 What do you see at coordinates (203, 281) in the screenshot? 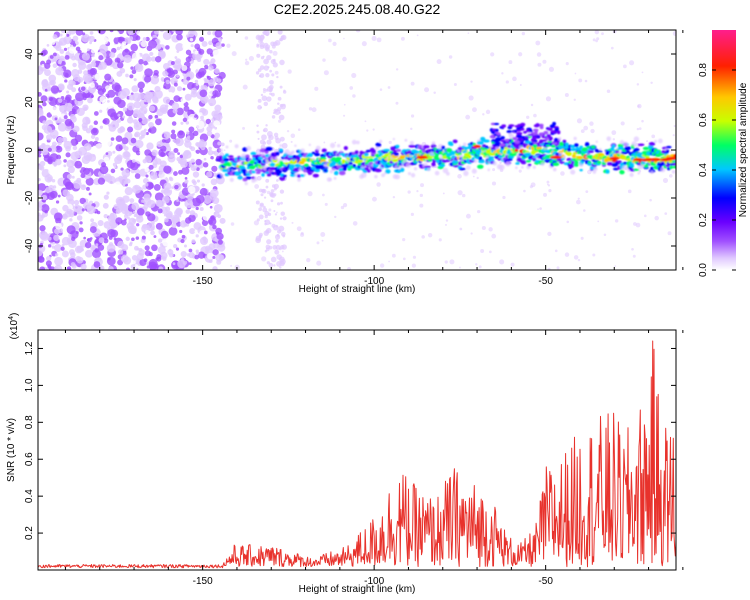
I see `x-tick-label: -150` at bounding box center [203, 281].